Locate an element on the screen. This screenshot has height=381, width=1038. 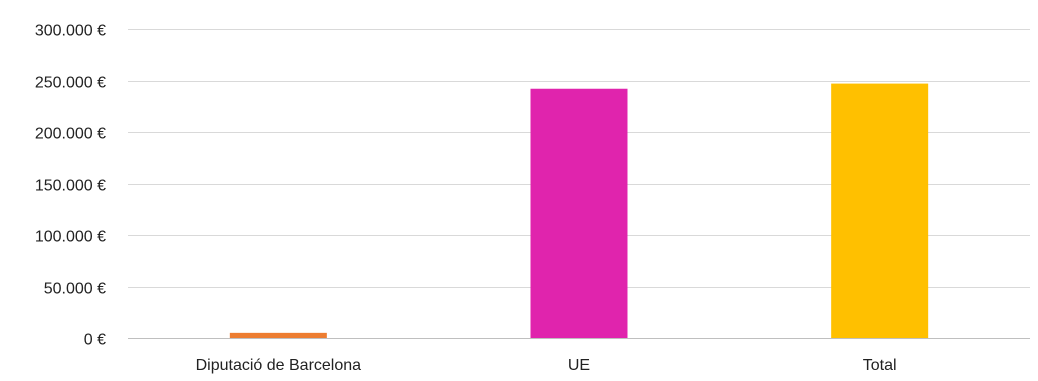
x-axis-category-labels: Diputació de Barcelona UE Total is located at coordinates (546, 365).